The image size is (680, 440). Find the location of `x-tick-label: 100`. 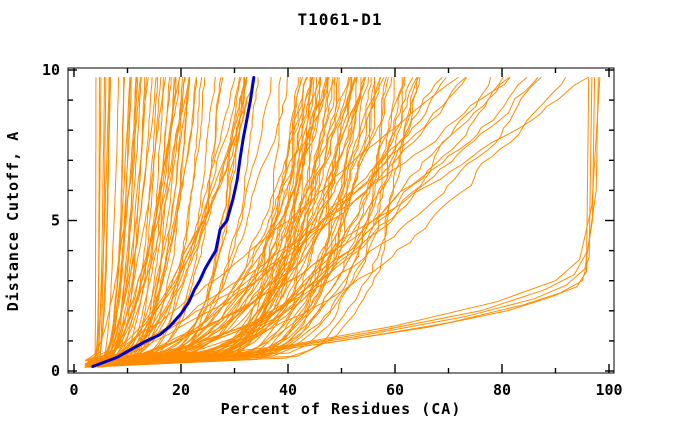

x-tick-label: 100 is located at coordinates (608, 390).